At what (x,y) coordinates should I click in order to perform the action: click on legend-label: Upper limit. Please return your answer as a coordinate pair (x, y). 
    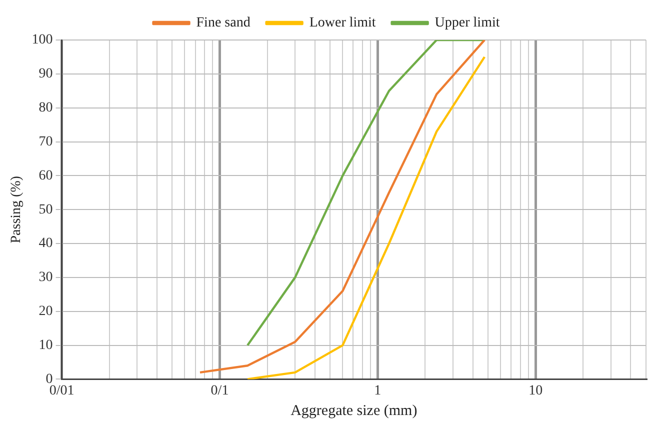
    Looking at the image, I should click on (467, 23).